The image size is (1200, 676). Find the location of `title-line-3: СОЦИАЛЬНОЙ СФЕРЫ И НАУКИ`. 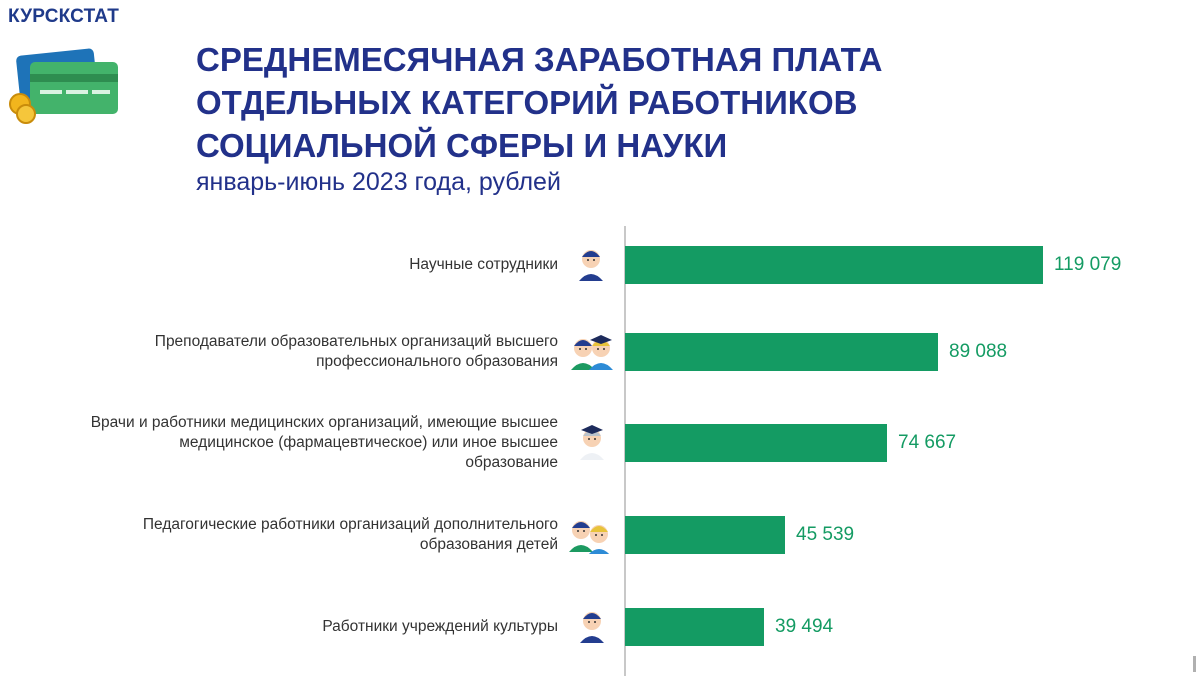

title-line-3: СОЦИАЛЬНОЙ СФЕРЫ И НАУКИ is located at coordinates (462, 145).